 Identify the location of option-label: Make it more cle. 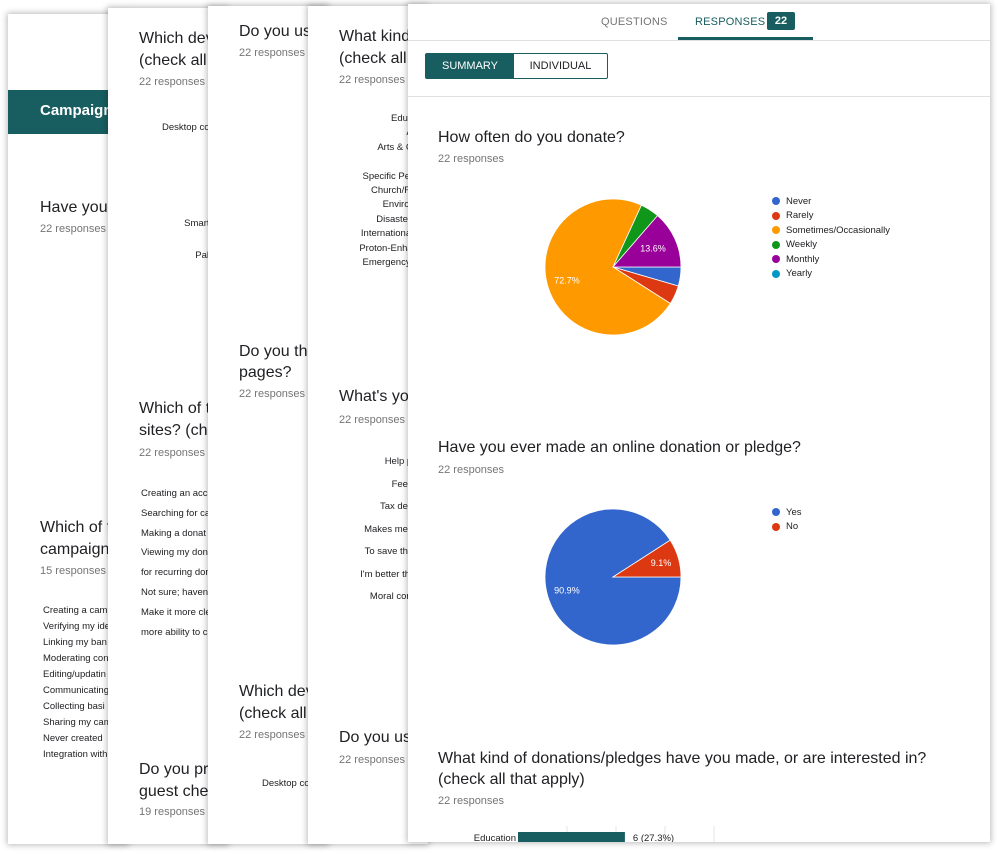
(176, 612).